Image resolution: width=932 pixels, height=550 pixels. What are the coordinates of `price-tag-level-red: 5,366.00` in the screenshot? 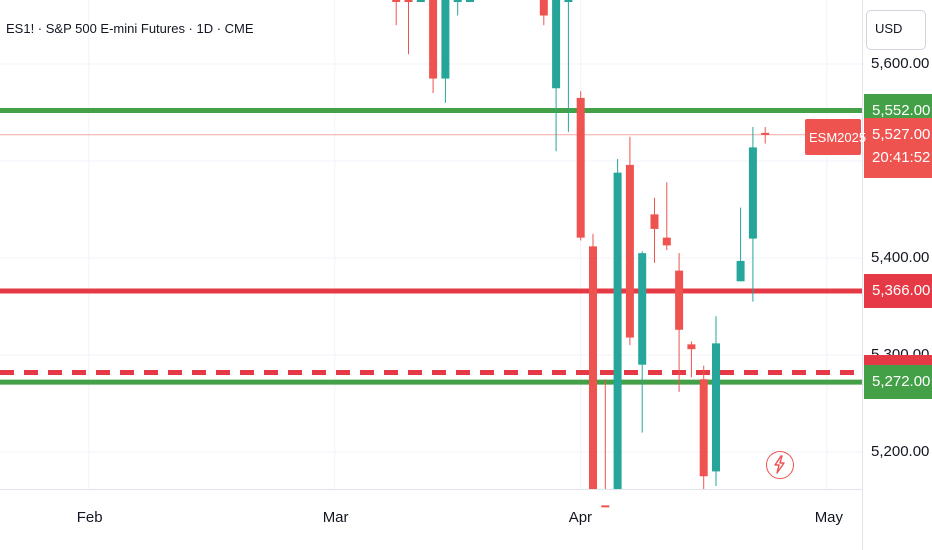 It's located at (898, 290).